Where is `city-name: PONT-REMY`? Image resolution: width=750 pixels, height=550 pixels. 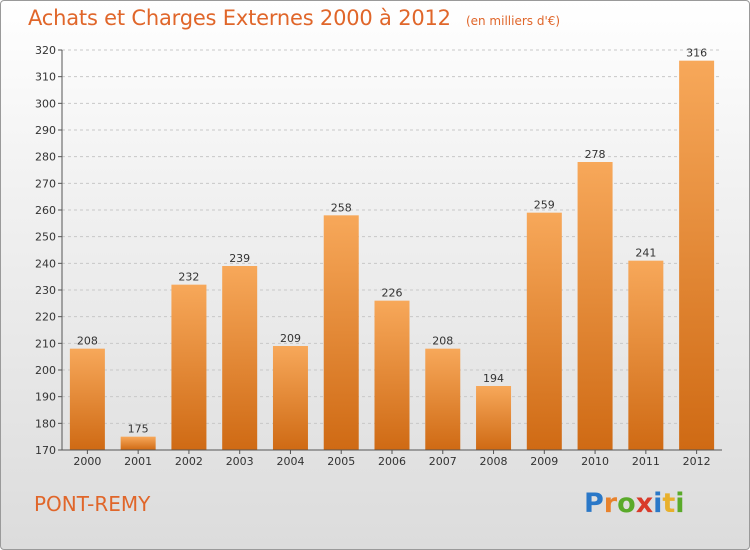 city-name: PONT-REMY is located at coordinates (92, 504).